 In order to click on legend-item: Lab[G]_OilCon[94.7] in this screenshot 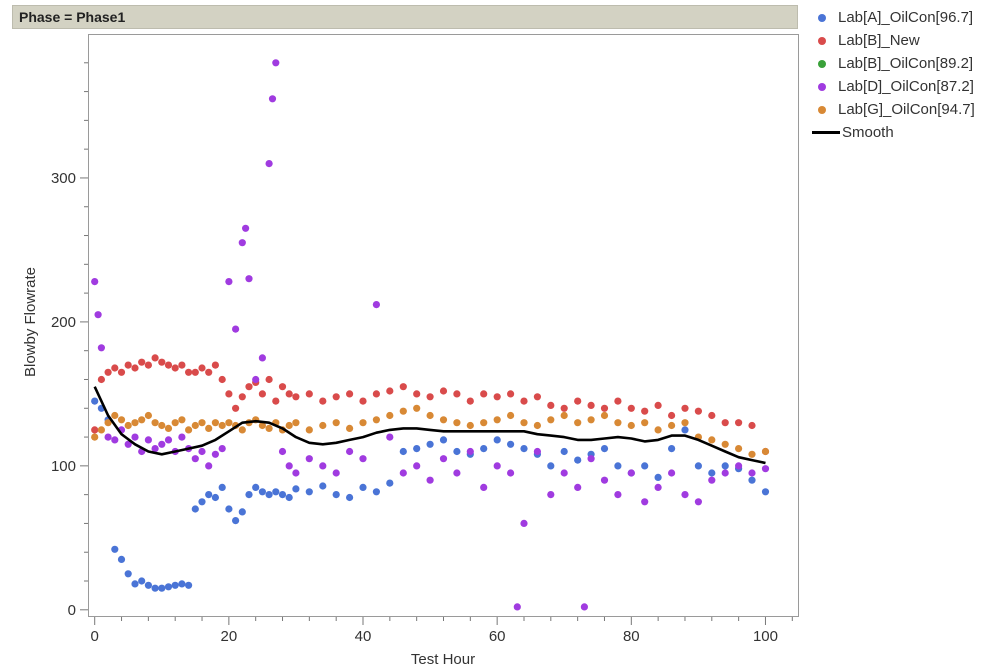, I will do `click(907, 109)`.